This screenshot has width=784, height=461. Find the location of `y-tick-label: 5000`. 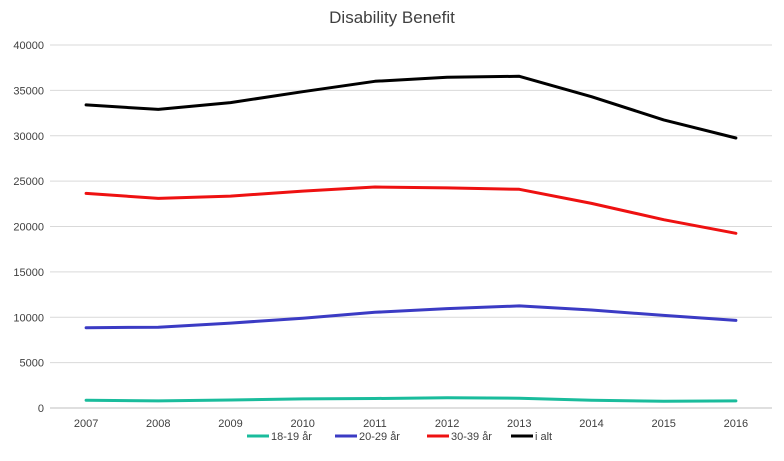

y-tick-label: 5000 is located at coordinates (32, 364).